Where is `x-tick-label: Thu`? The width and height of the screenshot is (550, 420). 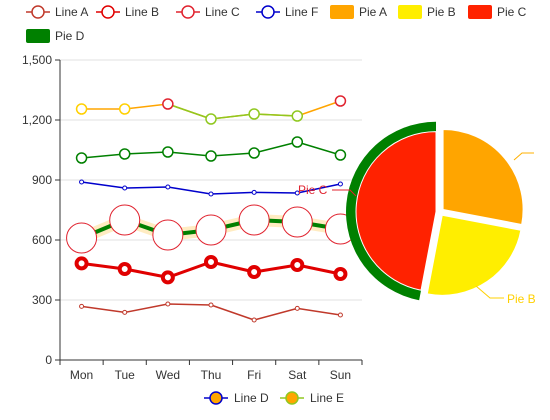 x-tick-label: Thu is located at coordinates (211, 375).